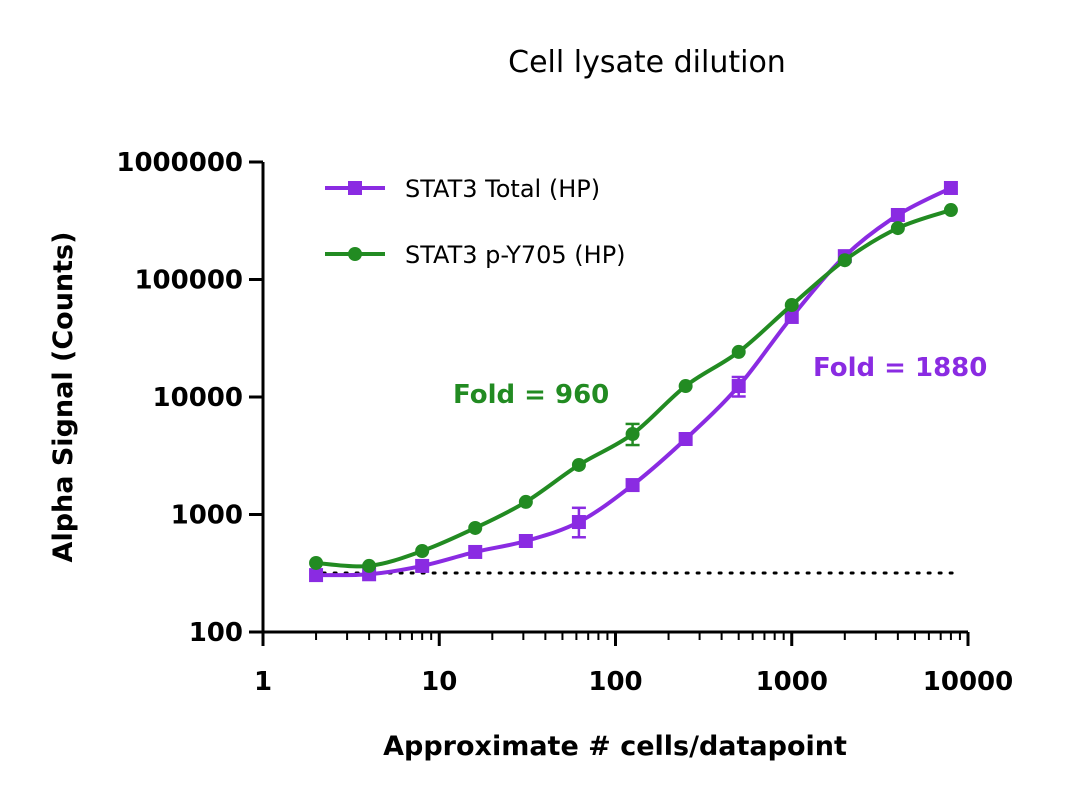  Describe the element at coordinates (531, 395) in the screenshot. I see `annotation-fold-960: Fold = 960` at that location.